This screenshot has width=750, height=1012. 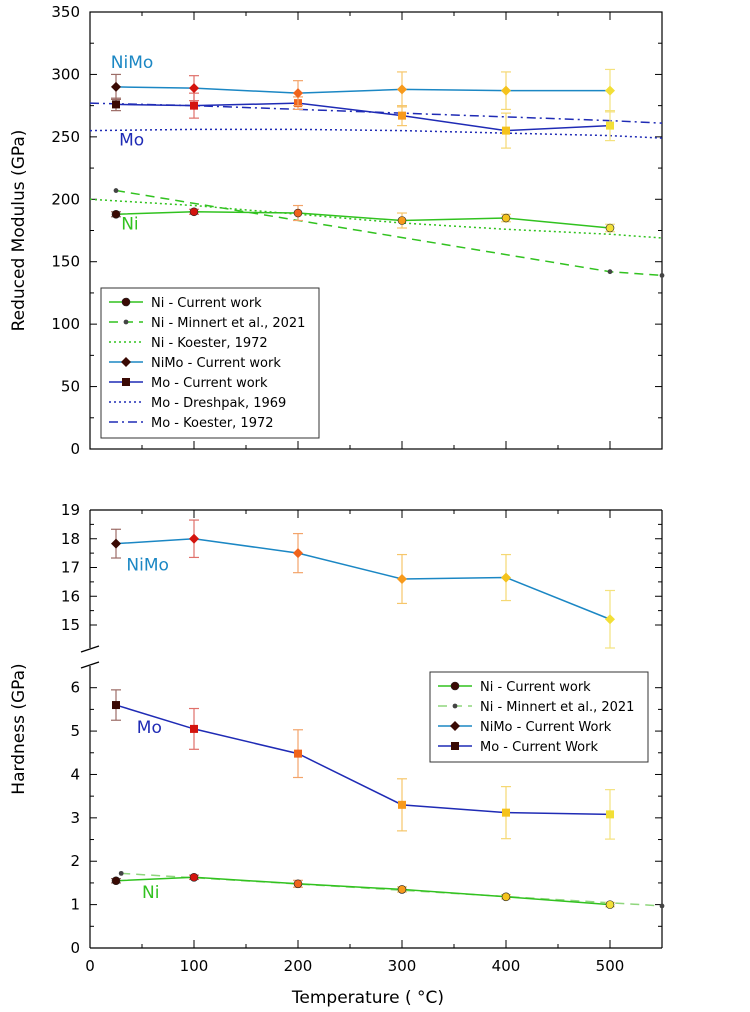 What do you see at coordinates (506, 966) in the screenshot?
I see `bottom-xtick-label-400: 400` at bounding box center [506, 966].